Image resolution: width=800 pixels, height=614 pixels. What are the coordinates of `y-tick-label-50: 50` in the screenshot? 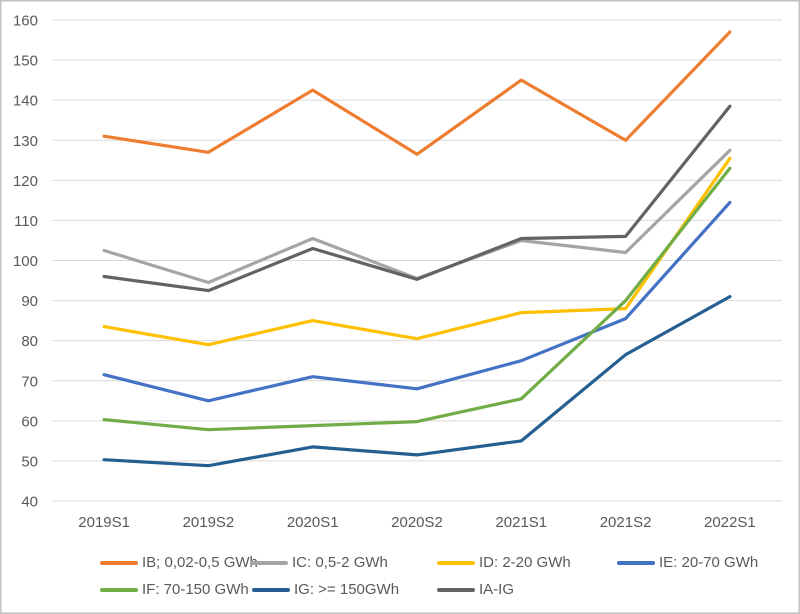 It's located at (29, 461).